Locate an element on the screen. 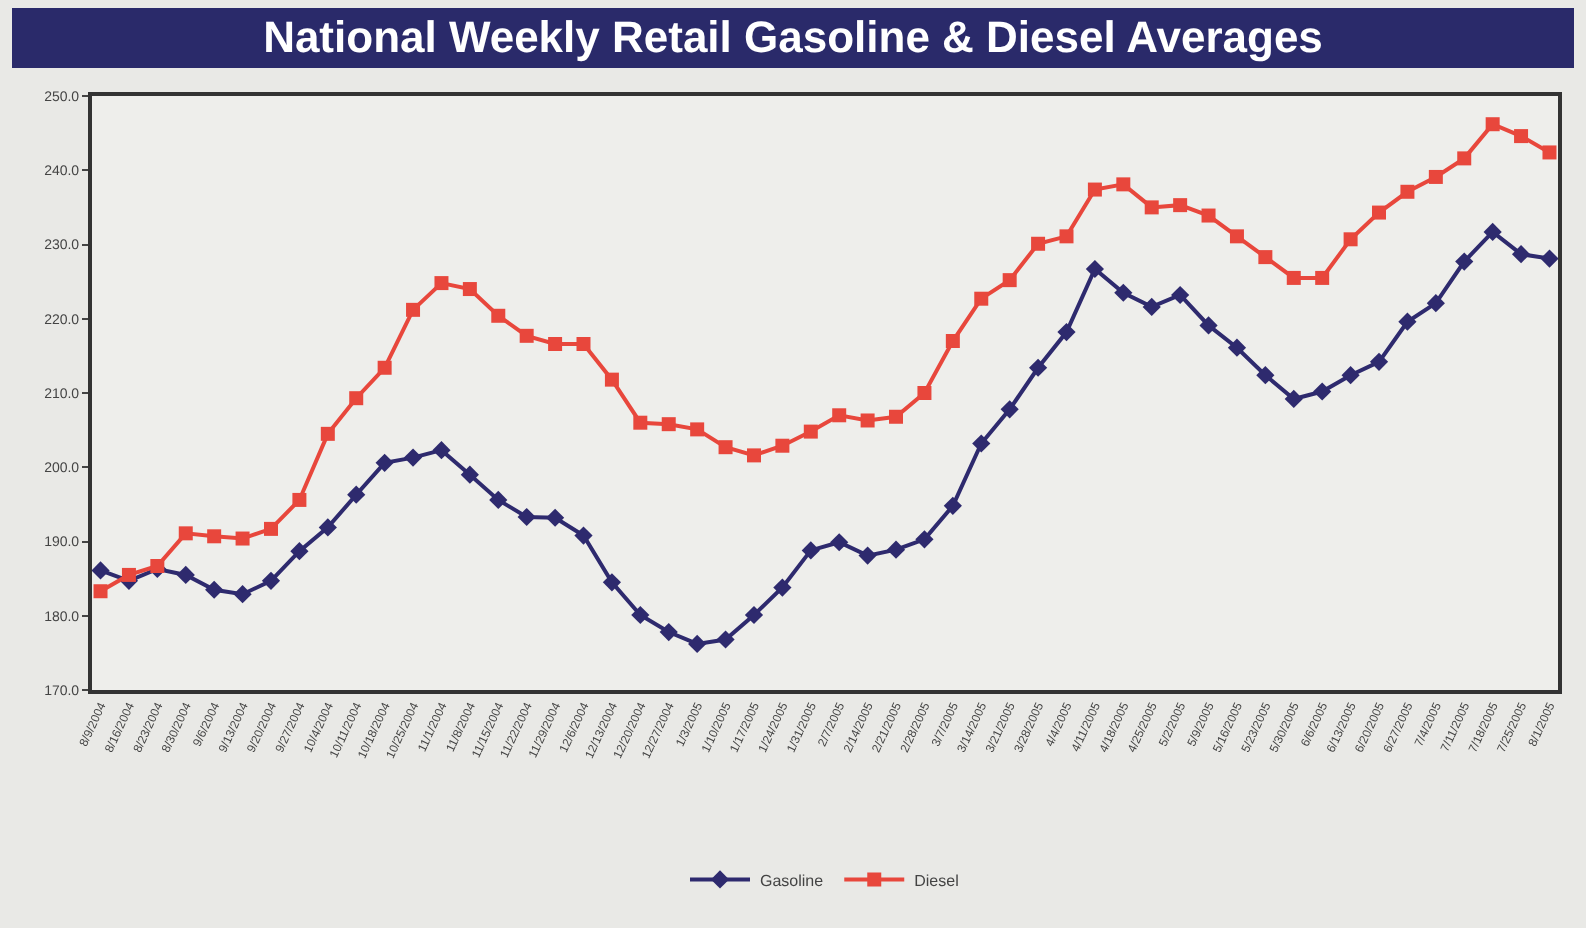 The height and width of the screenshot is (928, 1586). legend-label: Gasoline is located at coordinates (792, 880).